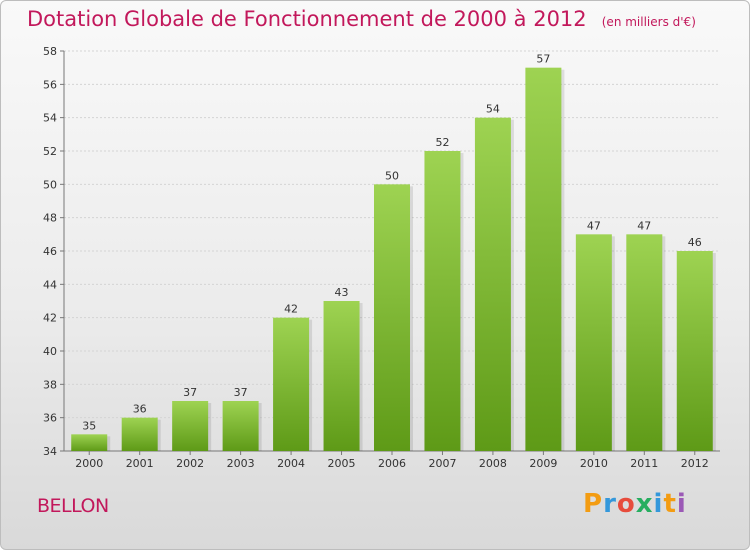 The height and width of the screenshot is (550, 750). I want to click on x-tick-label: 2010, so click(594, 463).